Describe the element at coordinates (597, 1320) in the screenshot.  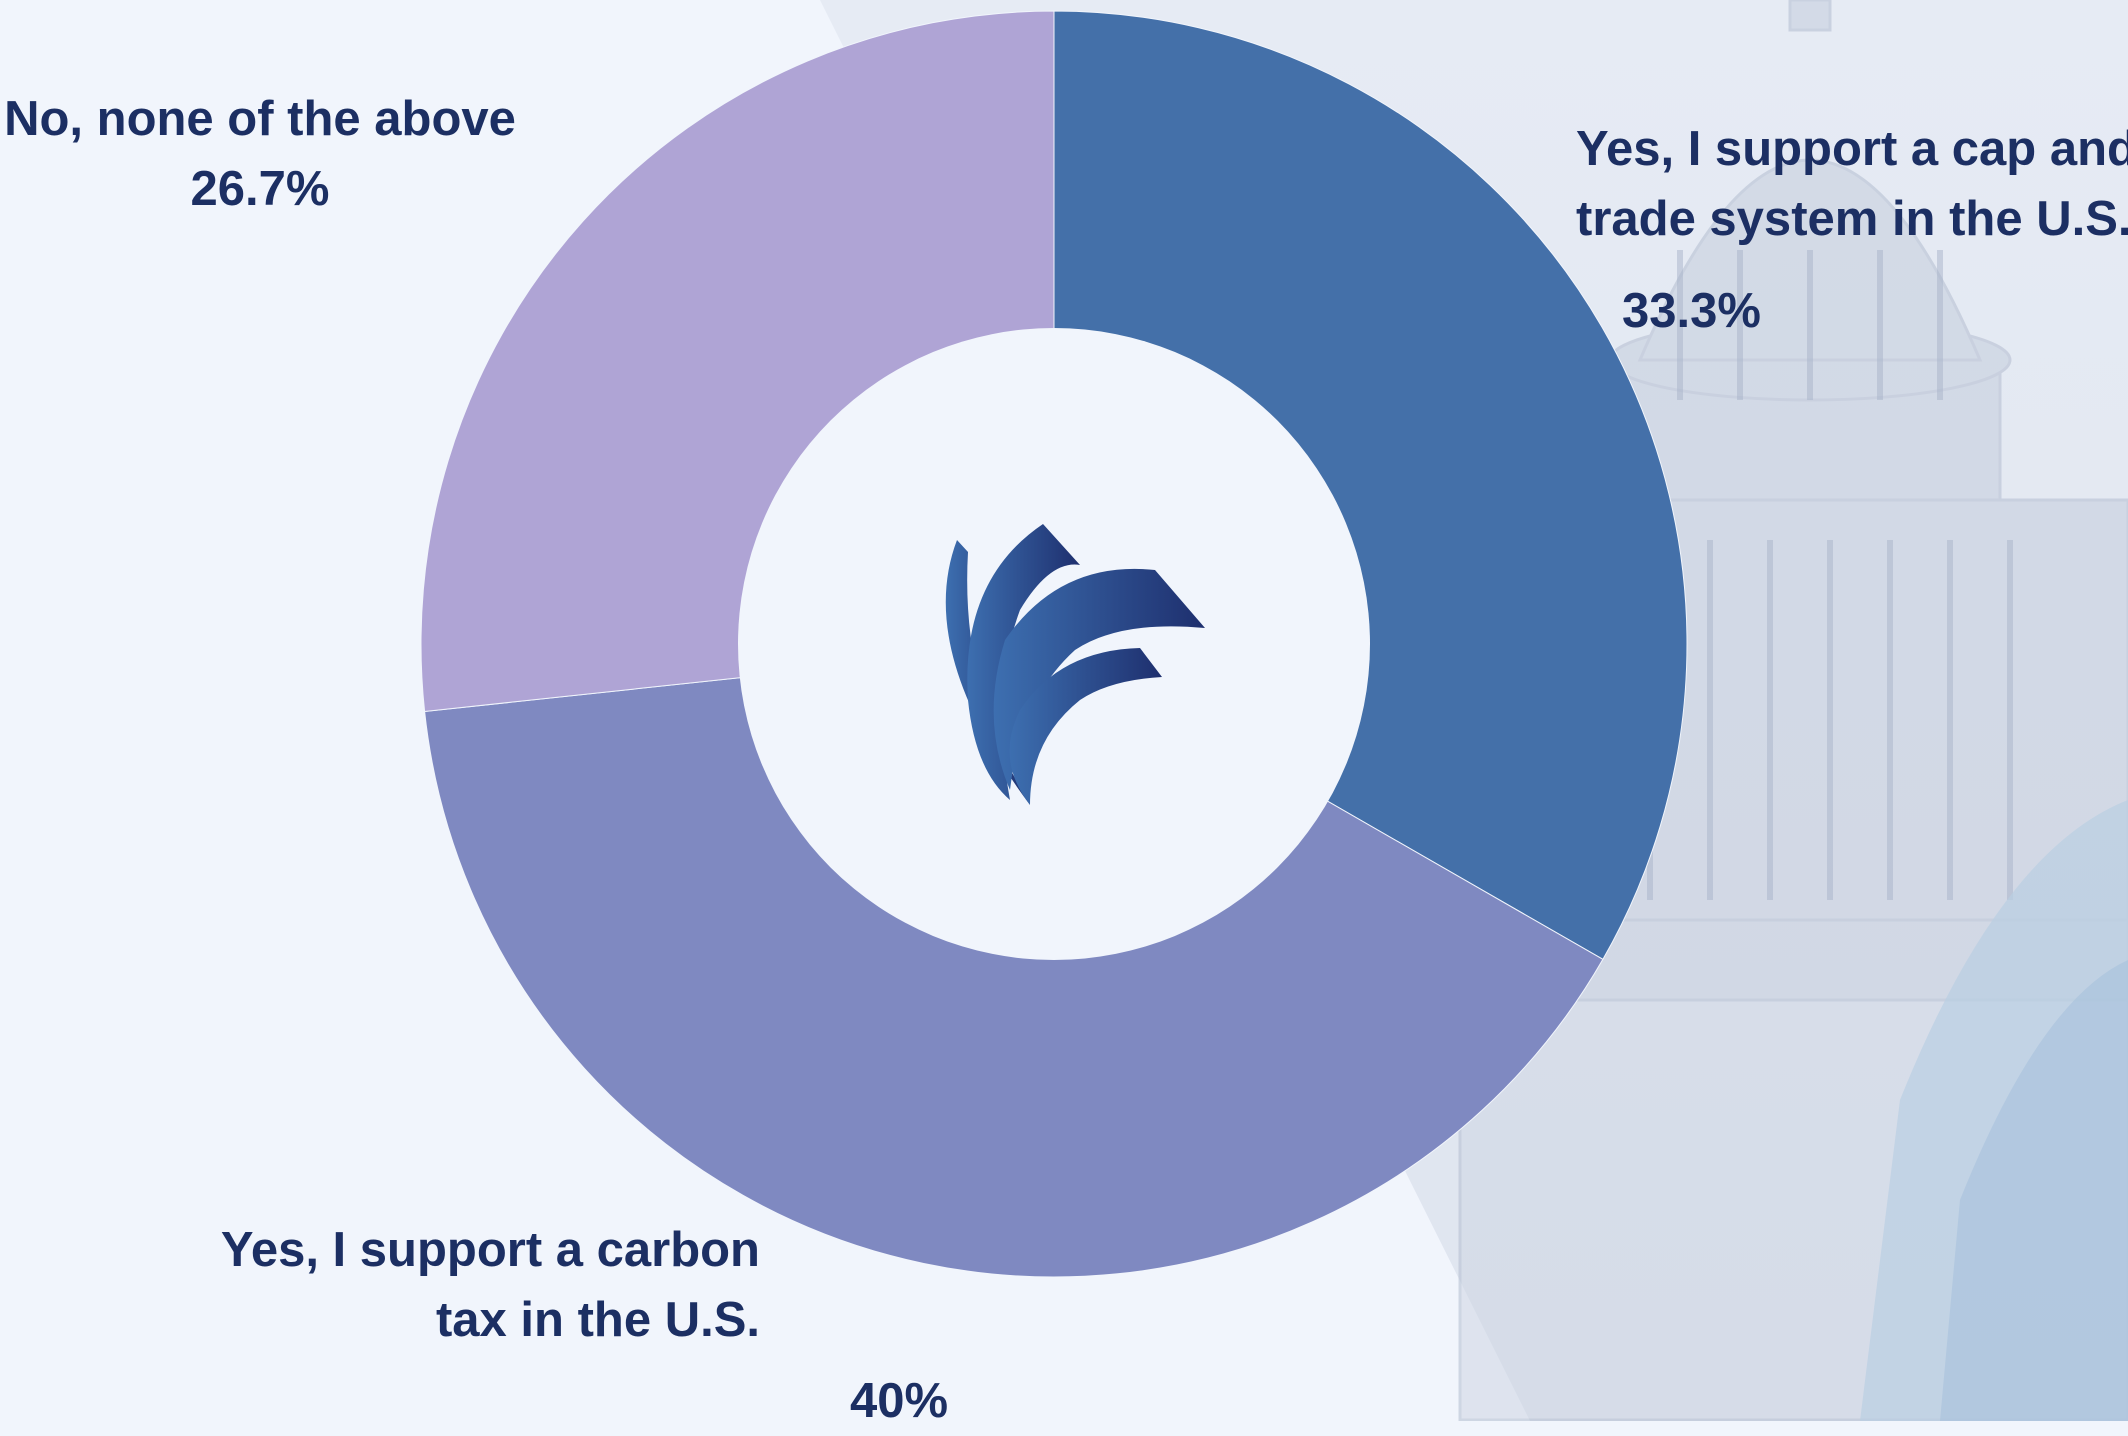
I see `slice-label-carbon-tax-text-2: tax in the U.S.` at that location.